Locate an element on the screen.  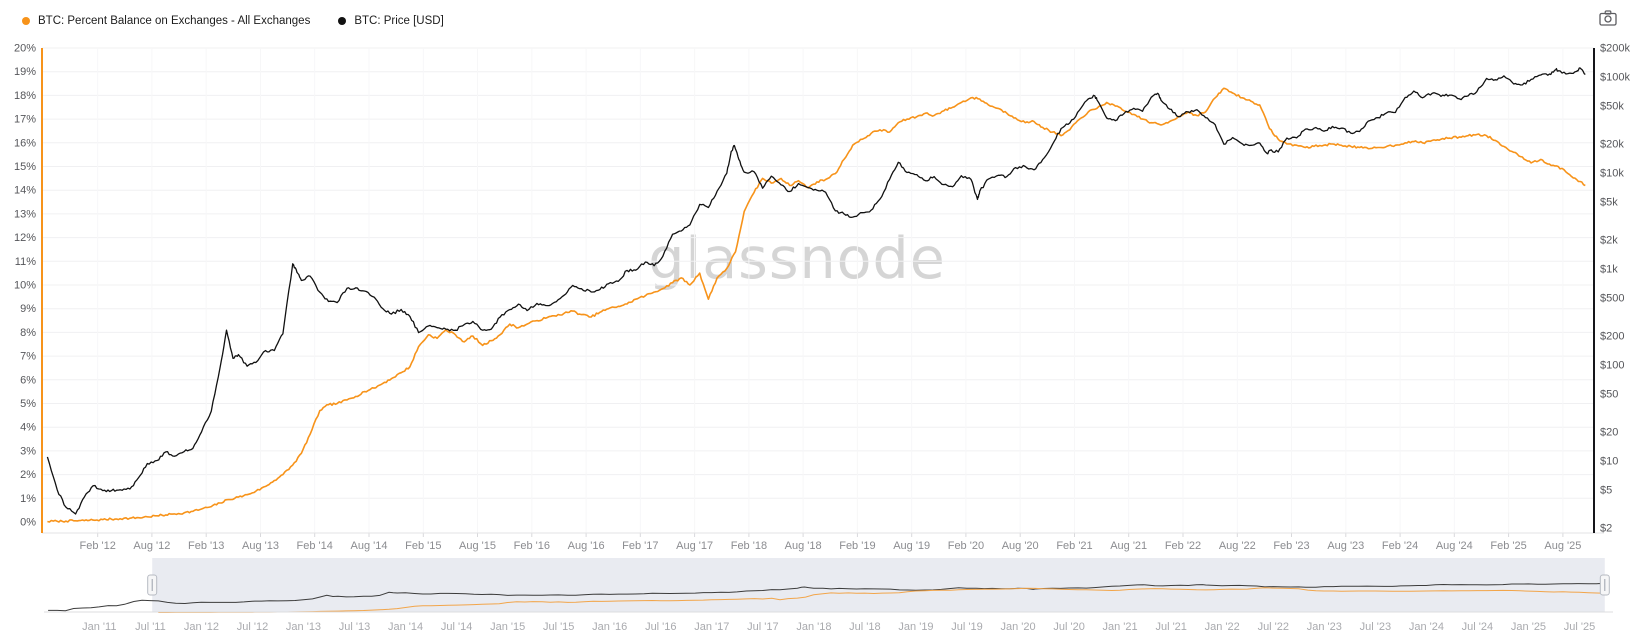
nav-tick-label: Jan '25 is located at coordinates (1528, 627).